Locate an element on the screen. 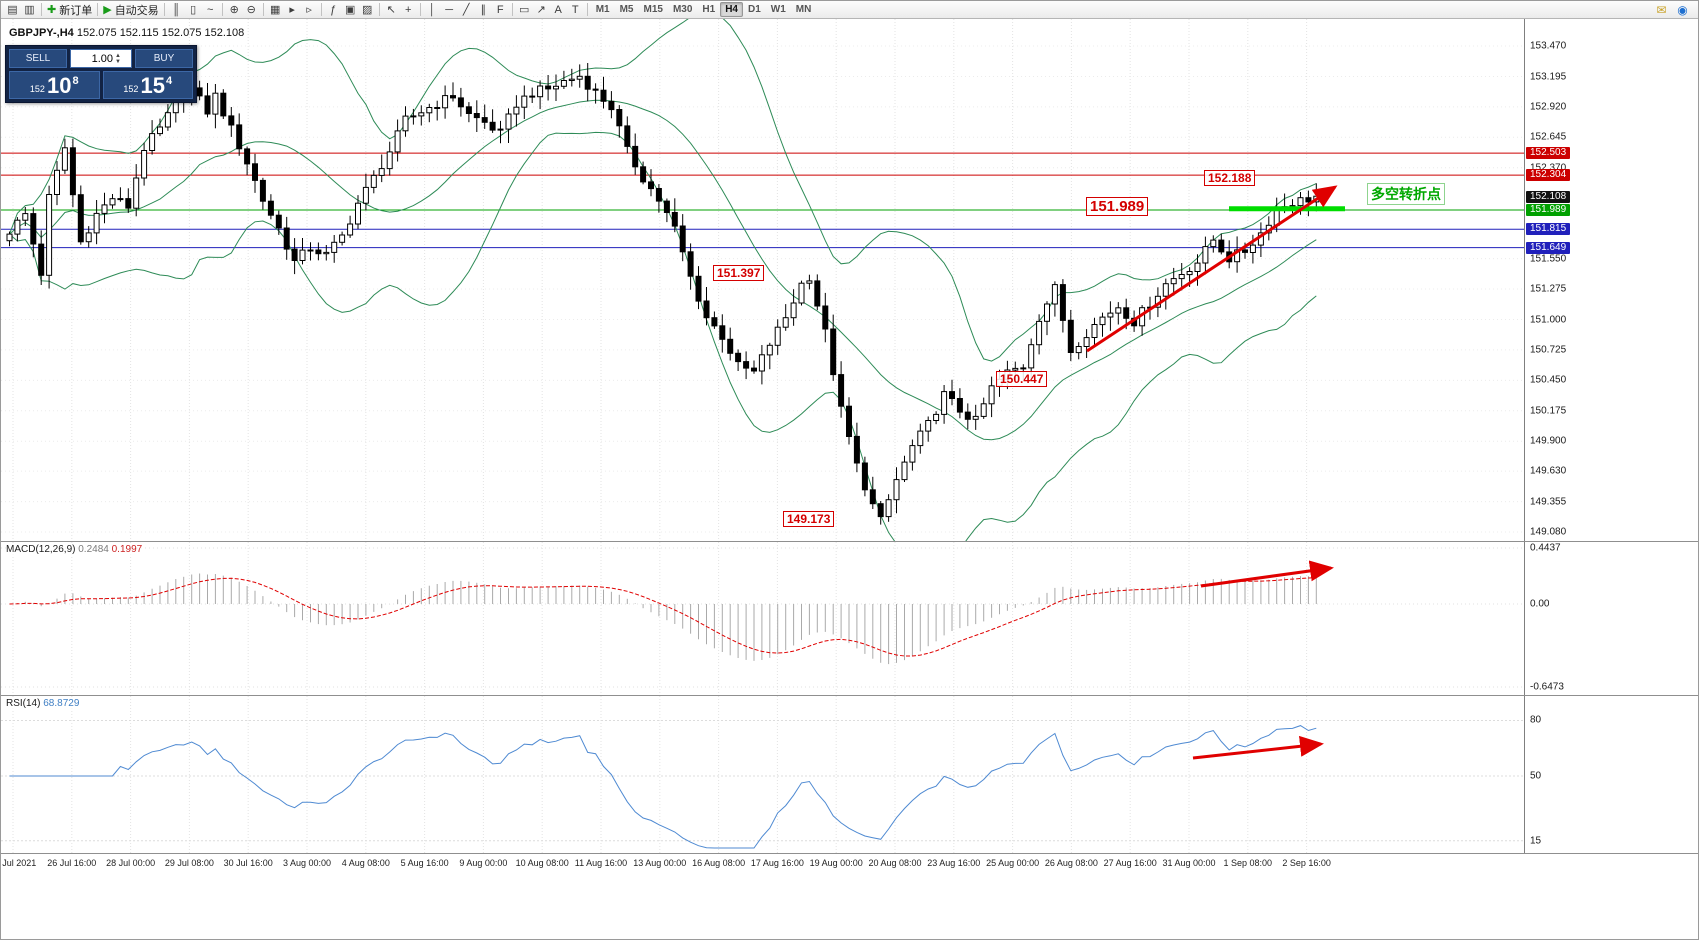 The image size is (1699, 940). lot-spinner: ▲ ▼ is located at coordinates (118, 59).